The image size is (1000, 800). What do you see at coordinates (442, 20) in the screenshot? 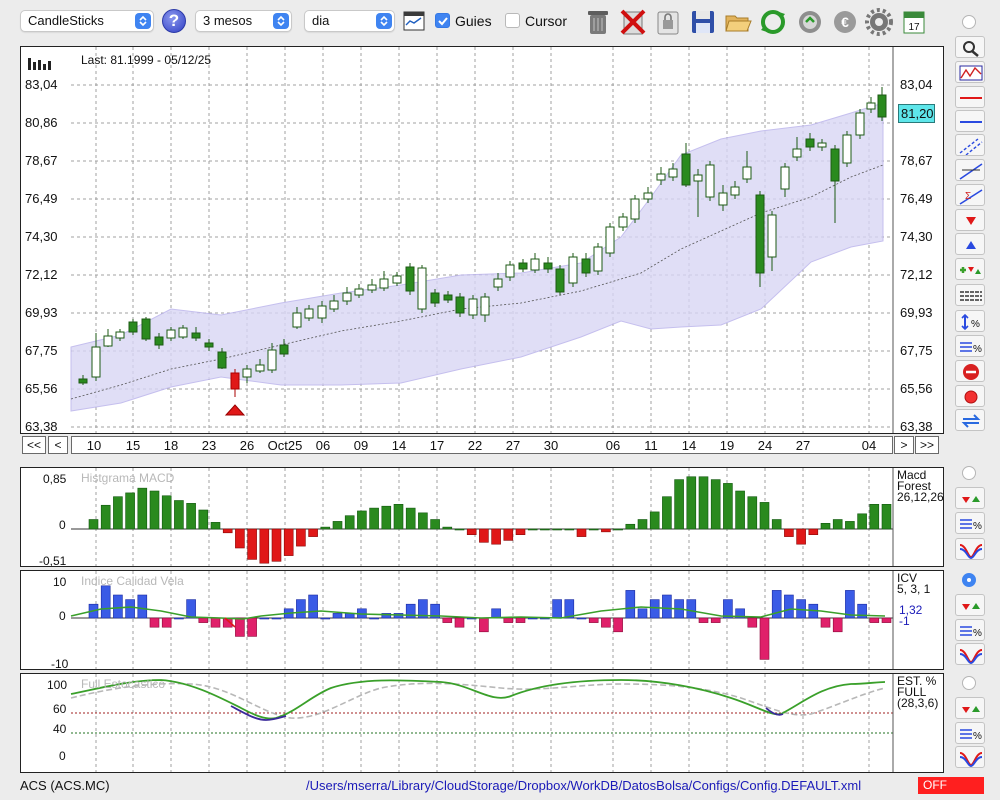
I see `guides-checkbox` at bounding box center [442, 20].